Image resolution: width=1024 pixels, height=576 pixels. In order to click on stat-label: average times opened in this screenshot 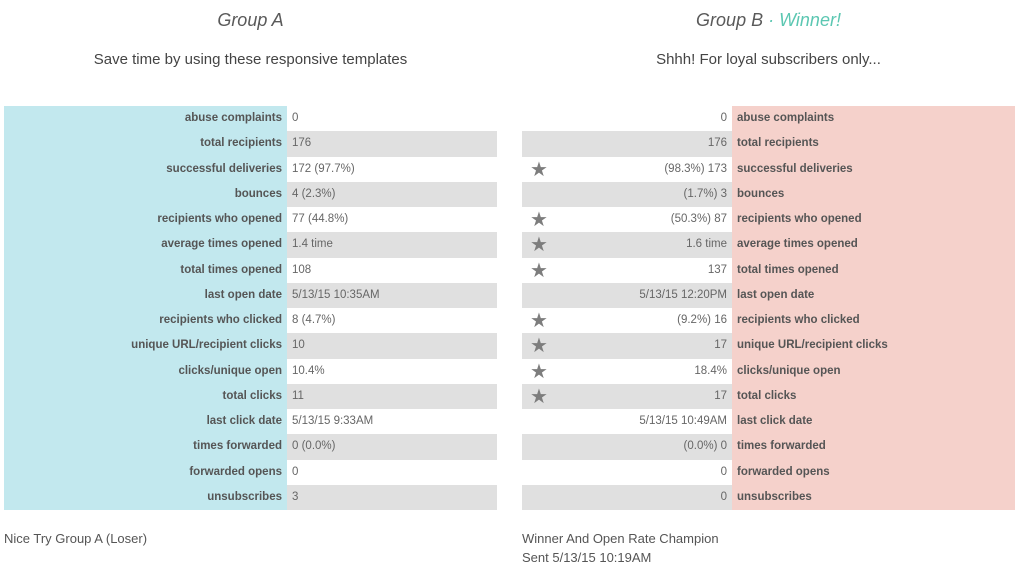, I will do `click(873, 245)`.